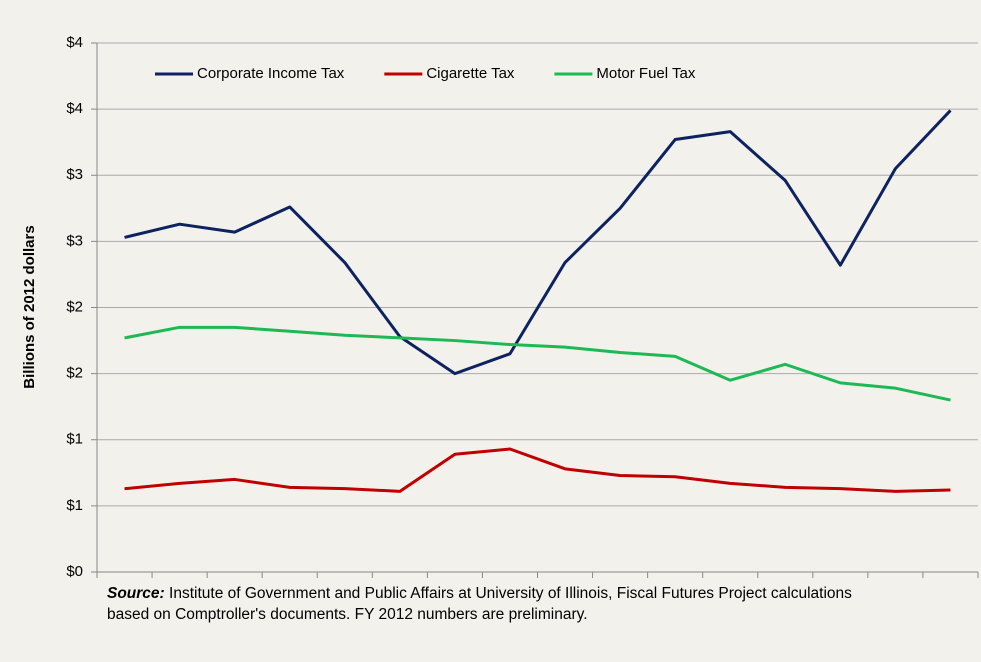 The image size is (981, 662). What do you see at coordinates (29, 306) in the screenshot?
I see `y-axis-label: Billions of 2012 dollars` at bounding box center [29, 306].